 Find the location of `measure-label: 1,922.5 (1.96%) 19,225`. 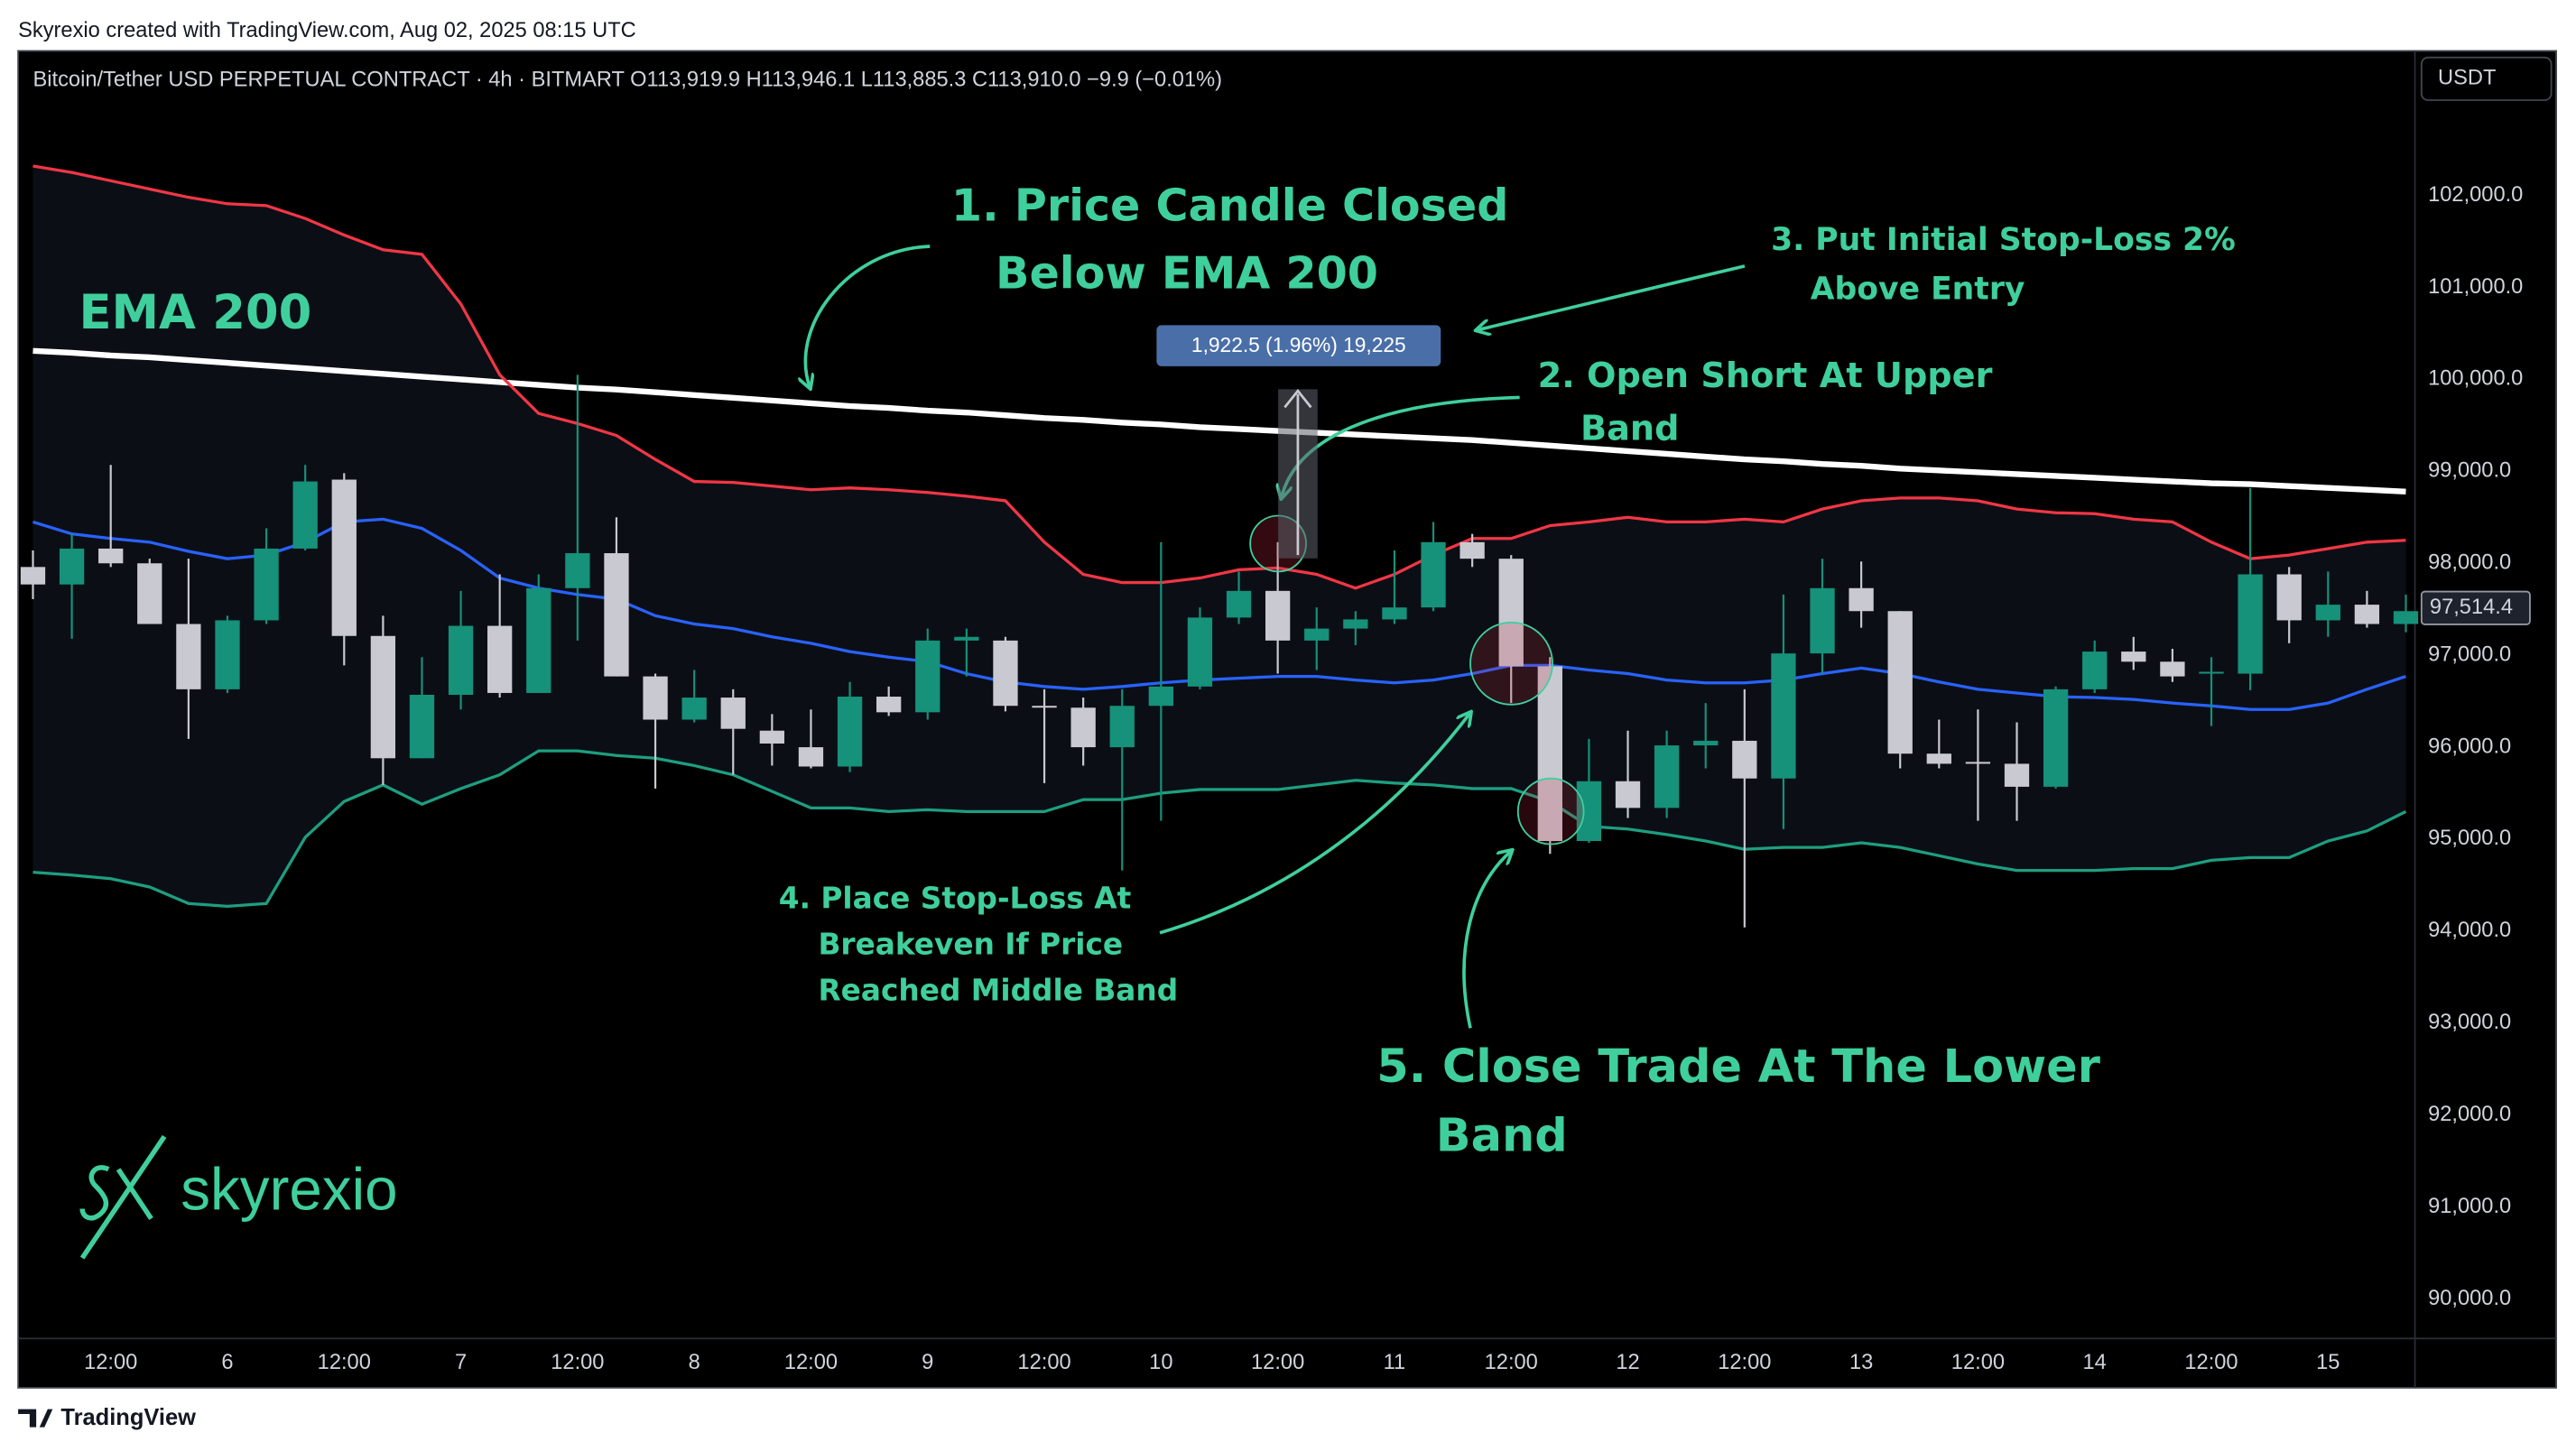

measure-label: 1,922.5 (1.96%) 19,225 is located at coordinates (1298, 344).